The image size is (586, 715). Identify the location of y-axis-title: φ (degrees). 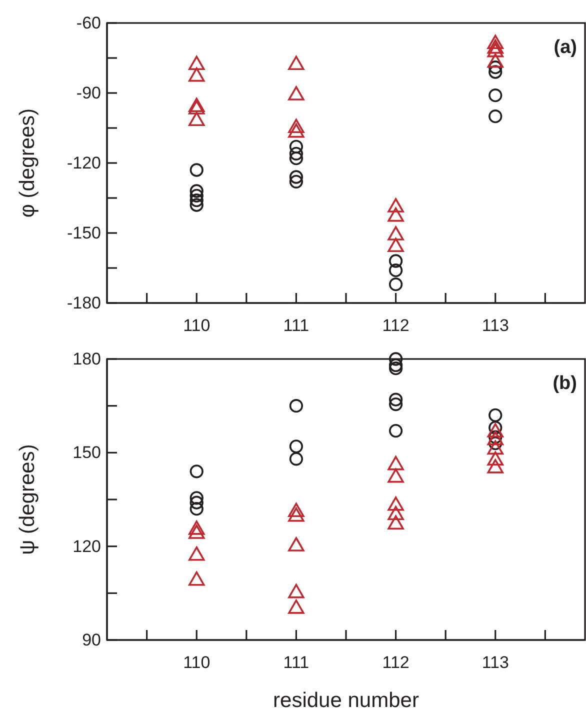
(27, 163).